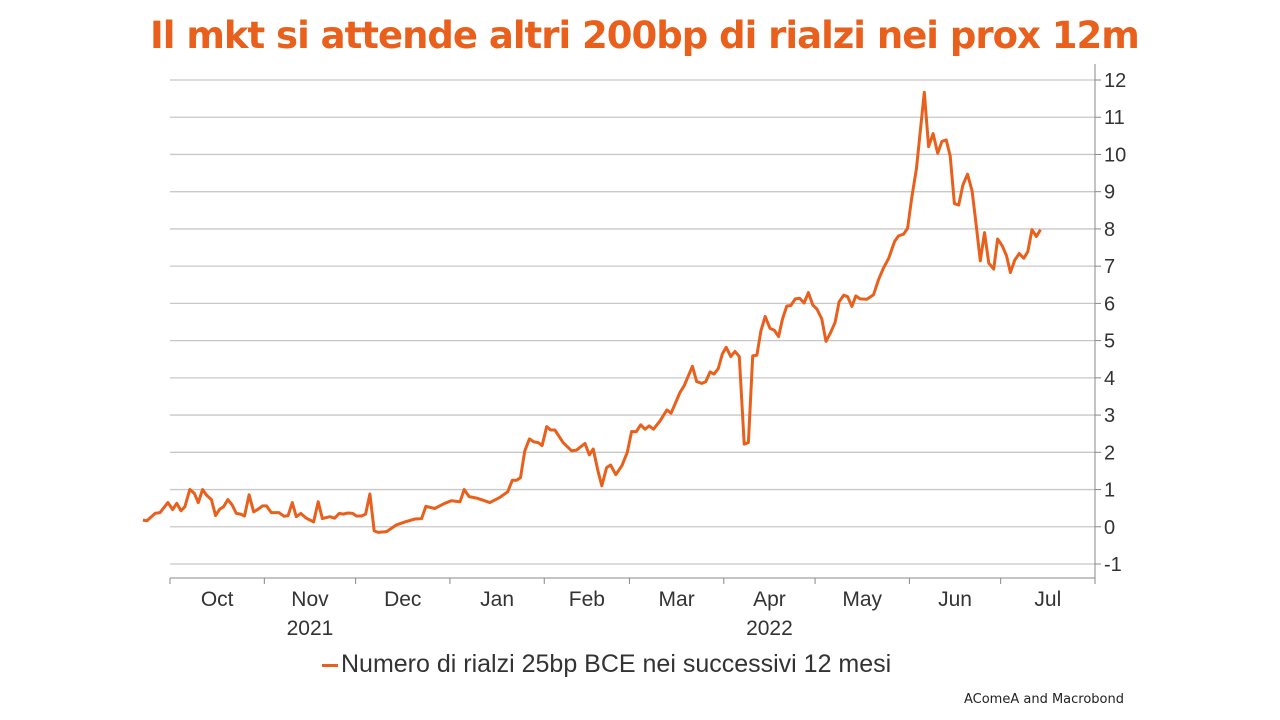 The height and width of the screenshot is (720, 1280). Describe the element at coordinates (1109, 453) in the screenshot. I see `y-tick-label: 2` at that location.